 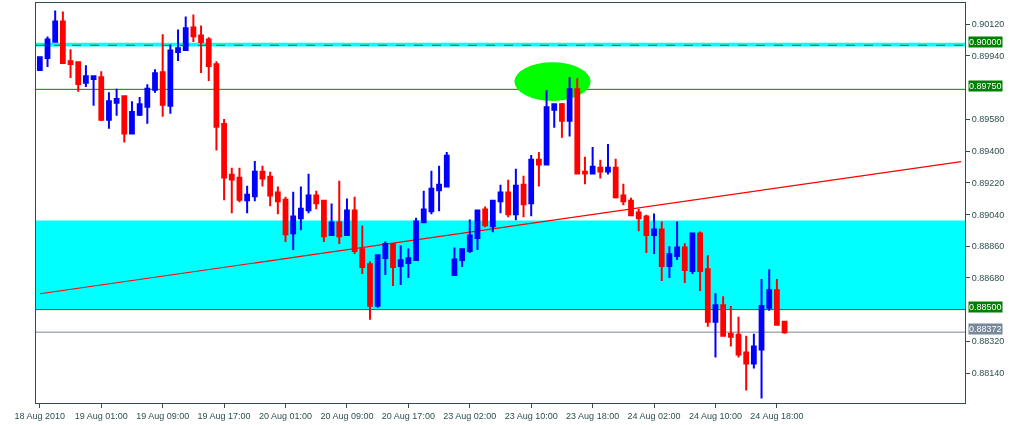 I want to click on y-tick-label: 0.90120, so click(x=988, y=24).